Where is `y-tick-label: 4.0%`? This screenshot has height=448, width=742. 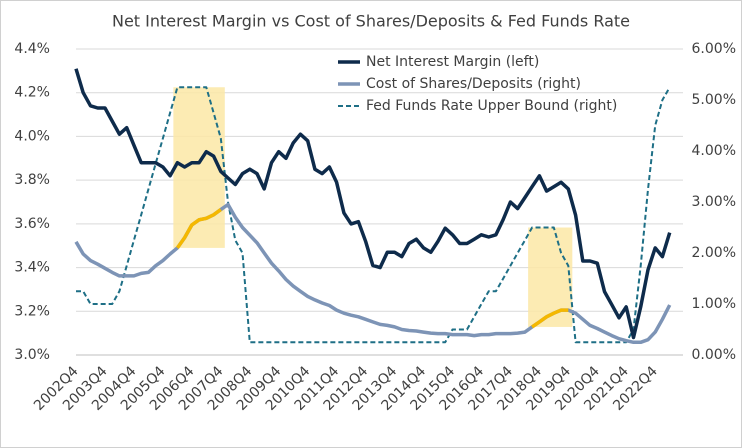
y-tick-label: 4.0% is located at coordinates (32, 136).